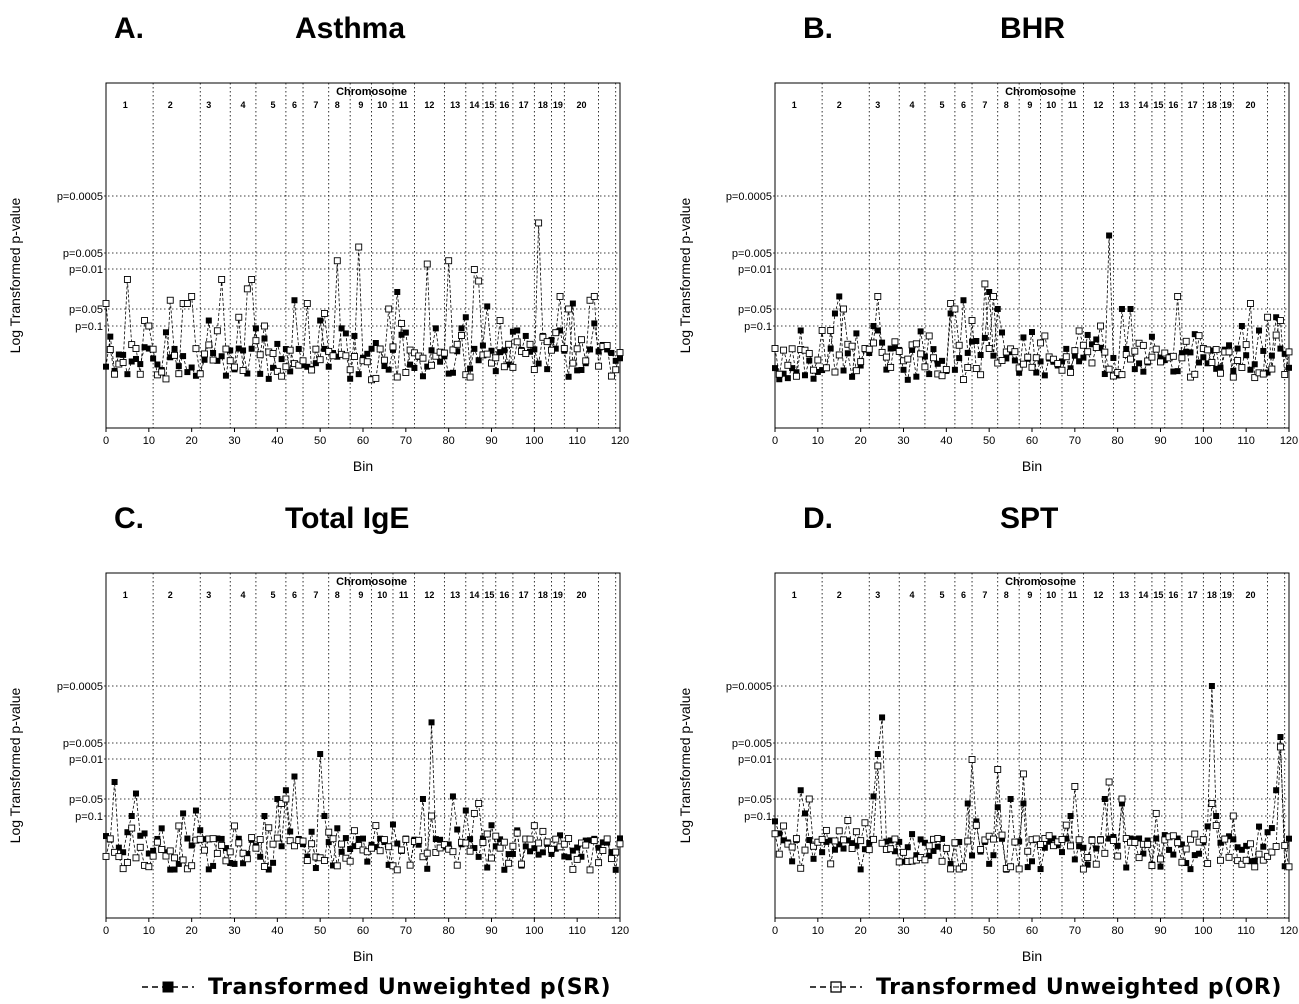  I want to click on y-axis-label: Log Transformed p-value, so click(15, 275).